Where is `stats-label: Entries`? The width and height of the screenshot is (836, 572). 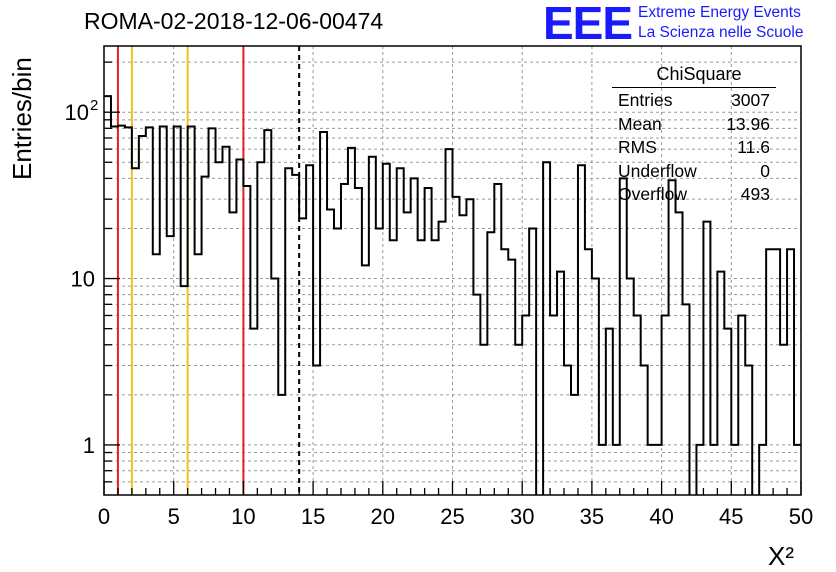 stats-label: Entries is located at coordinates (645, 100).